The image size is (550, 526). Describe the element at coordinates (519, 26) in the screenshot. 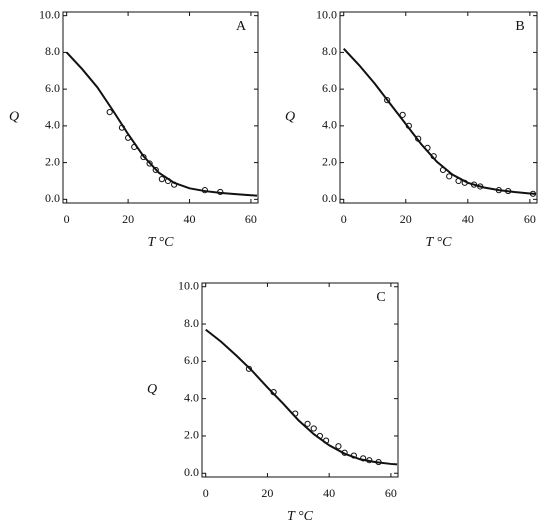

I see `panel-label: B` at that location.